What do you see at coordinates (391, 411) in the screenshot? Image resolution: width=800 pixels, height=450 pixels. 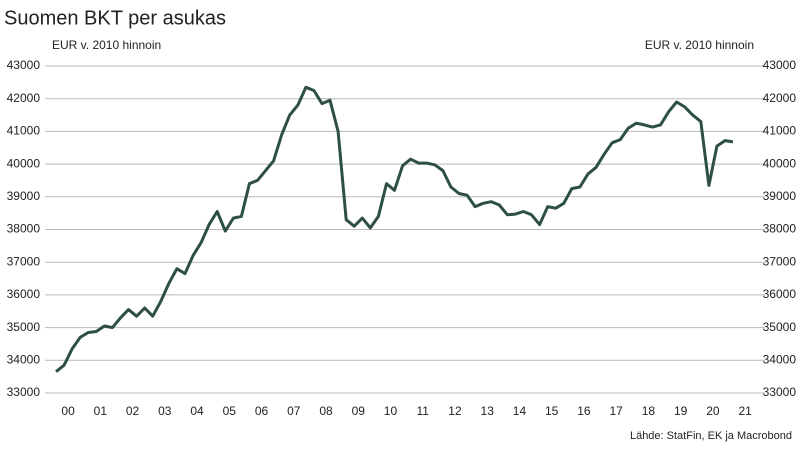 I see `x-tick-label: 10` at bounding box center [391, 411].